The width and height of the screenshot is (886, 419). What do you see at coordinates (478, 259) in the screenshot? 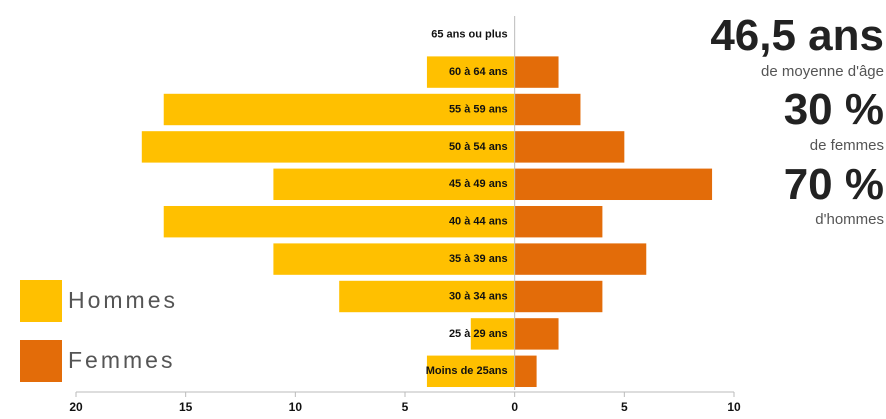
I see `category-label: 35 à 39 ans` at bounding box center [478, 259].